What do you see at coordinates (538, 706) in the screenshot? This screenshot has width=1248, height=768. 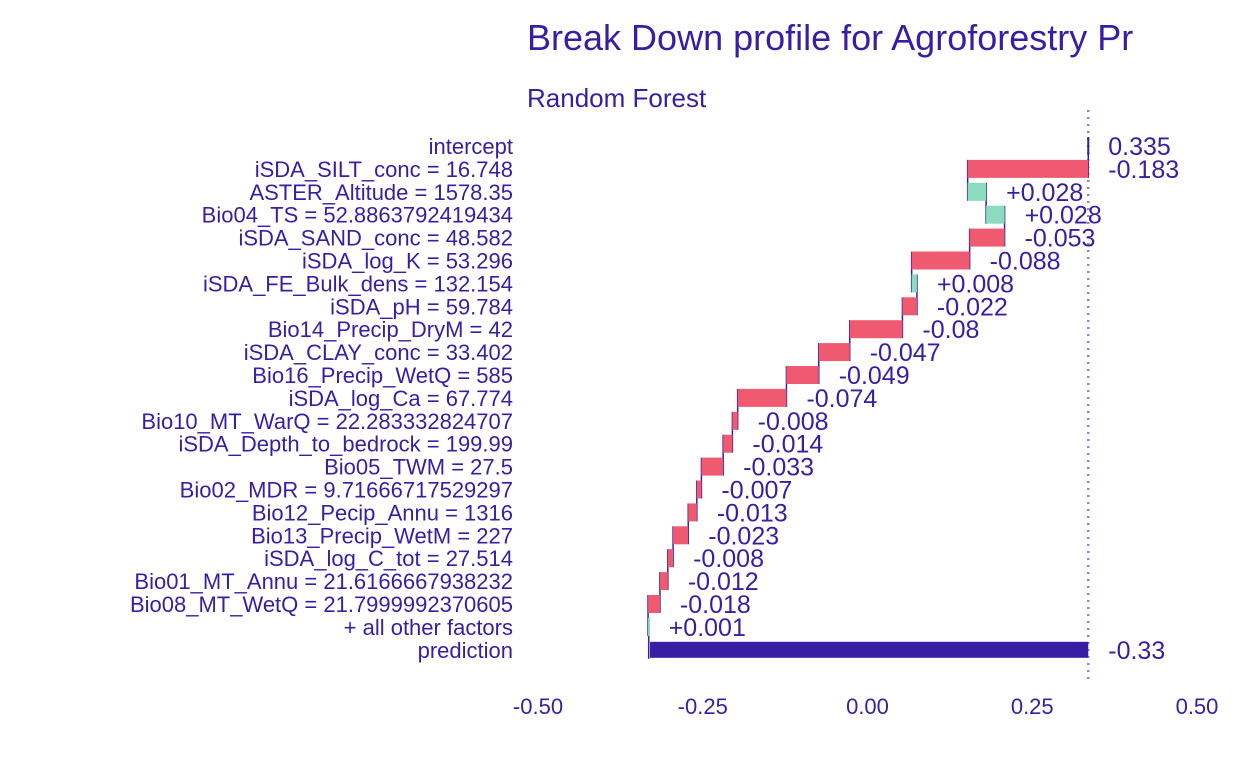 I see `x-tick-0: -0.50` at bounding box center [538, 706].